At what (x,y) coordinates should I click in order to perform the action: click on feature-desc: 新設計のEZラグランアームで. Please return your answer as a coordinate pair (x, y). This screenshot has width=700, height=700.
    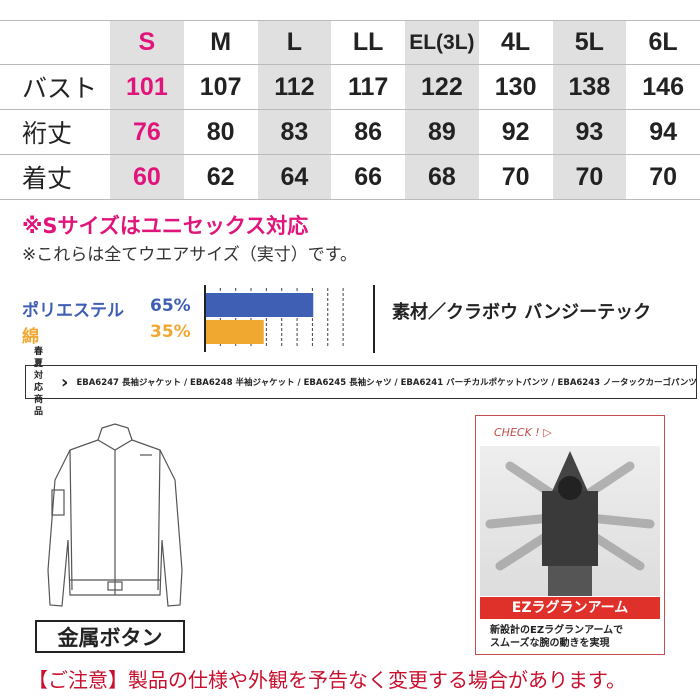
    Looking at the image, I should click on (557, 630).